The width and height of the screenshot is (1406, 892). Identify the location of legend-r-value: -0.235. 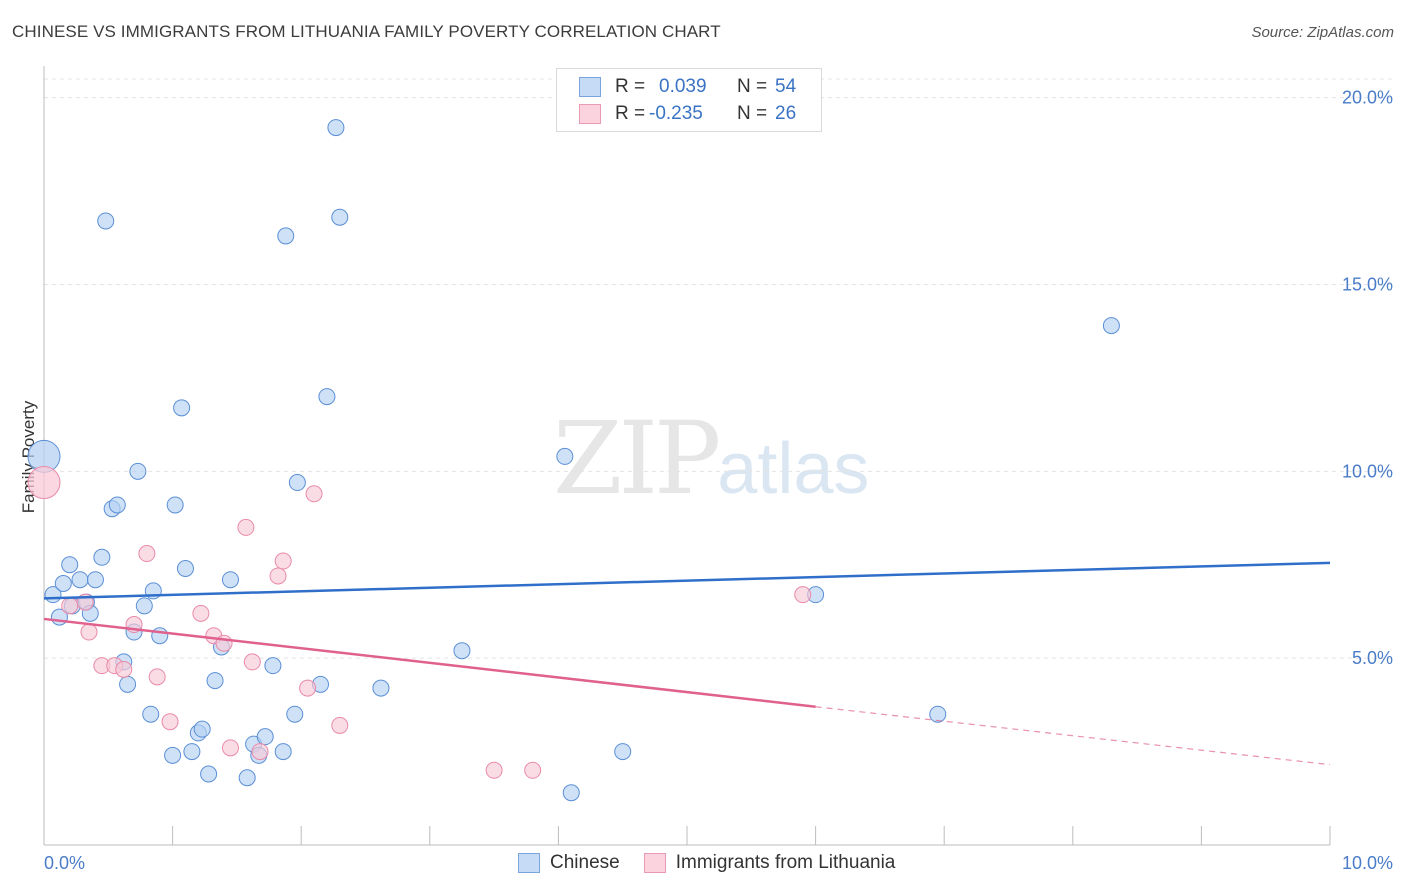
(676, 113).